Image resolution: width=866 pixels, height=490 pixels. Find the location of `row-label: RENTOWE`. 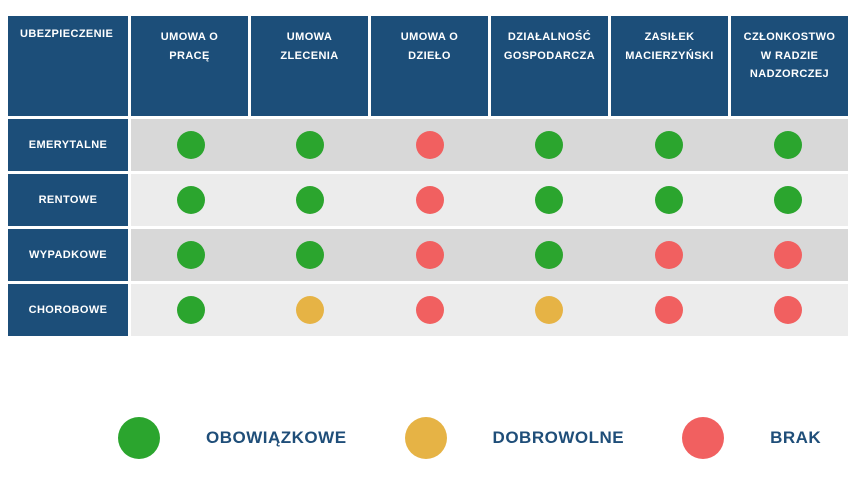

row-label: RENTOWE is located at coordinates (68, 200).